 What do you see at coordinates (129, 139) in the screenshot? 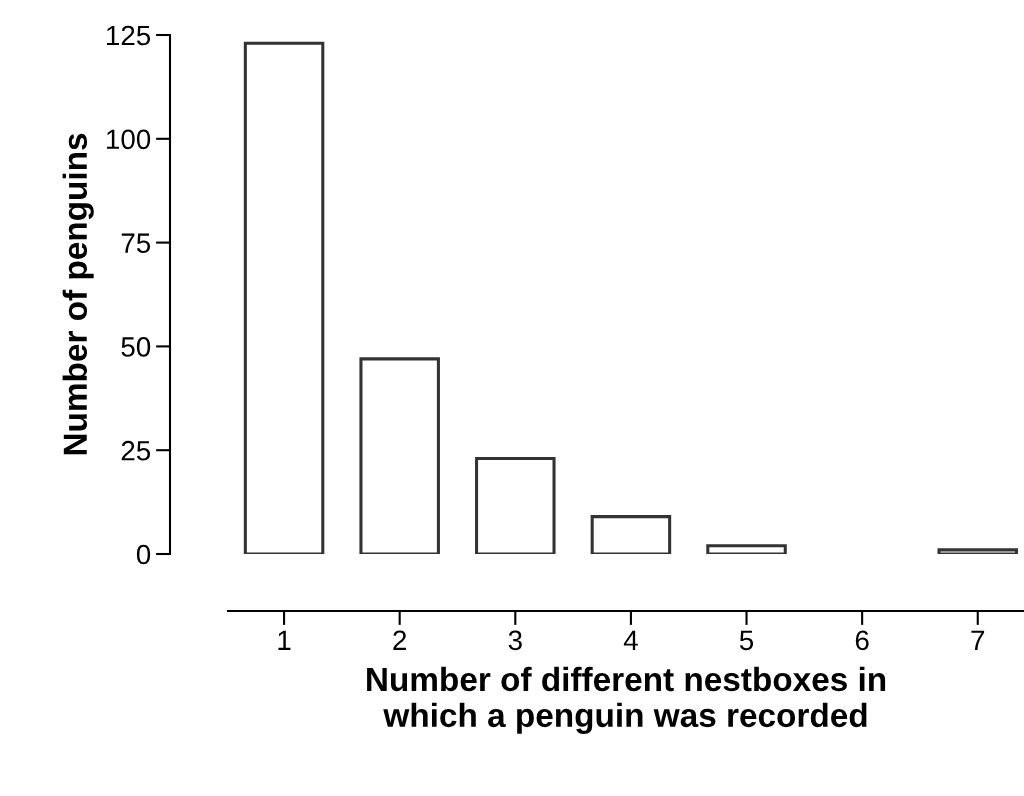
I see `y-tick-label: 100` at bounding box center [129, 139].